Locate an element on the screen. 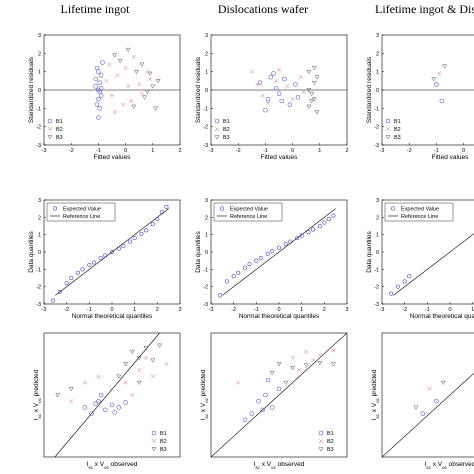 The height and width of the screenshot is (474, 474). y-tick-label: 1 is located at coordinates (377, 236).